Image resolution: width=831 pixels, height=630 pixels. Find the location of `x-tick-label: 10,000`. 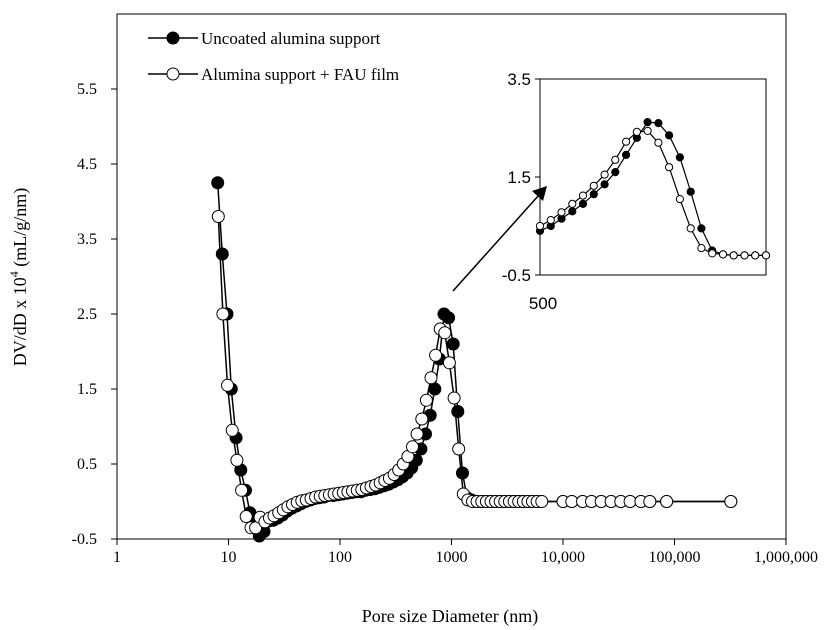

x-tick-label: 10,000 is located at coordinates (563, 557).